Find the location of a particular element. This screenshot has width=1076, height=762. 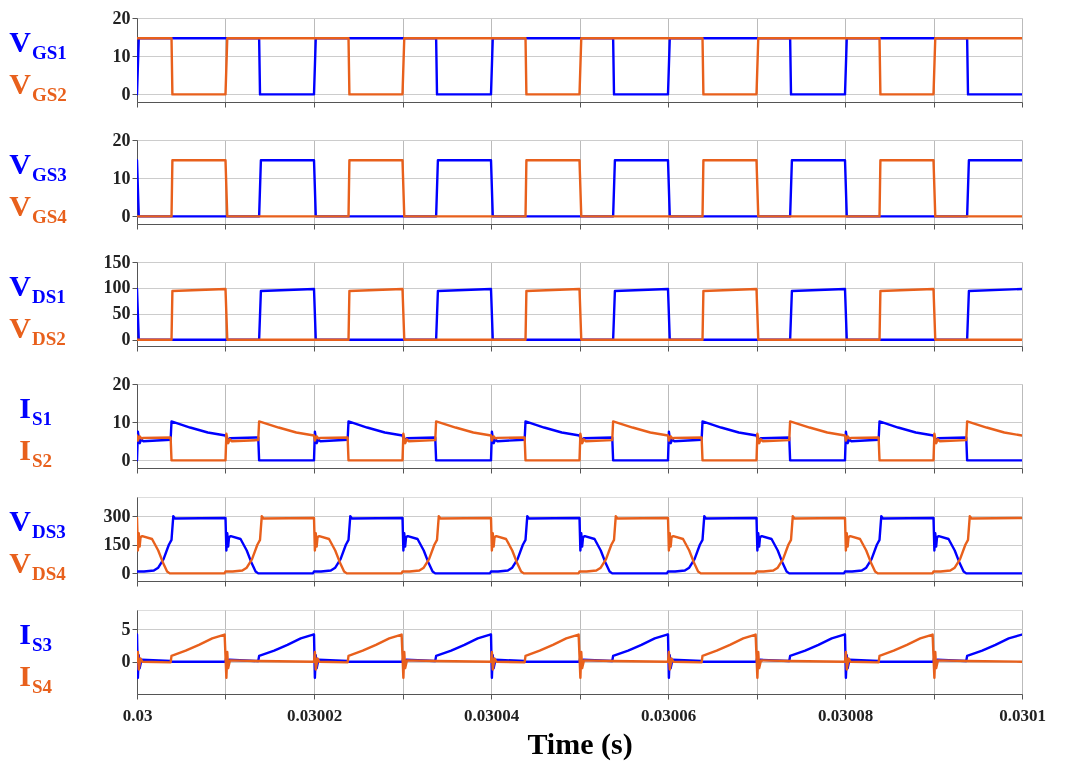

y-tick-label: 100 is located at coordinates (117, 287).